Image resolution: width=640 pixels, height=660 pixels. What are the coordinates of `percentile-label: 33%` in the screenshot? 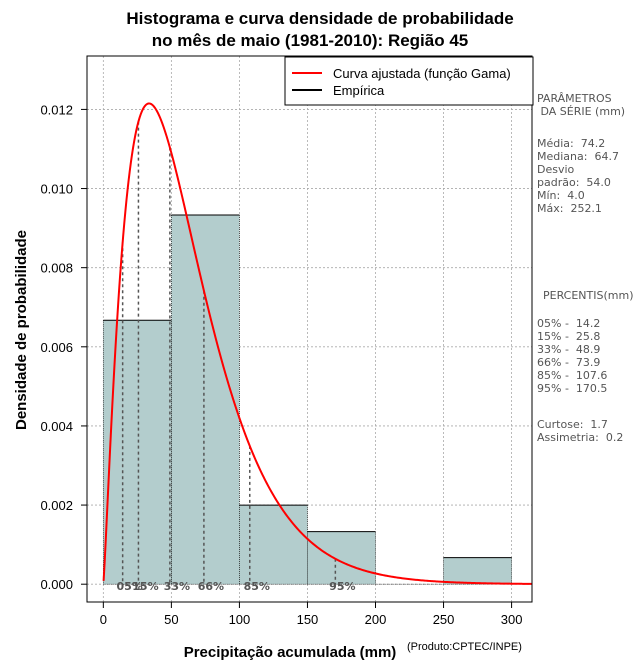 It's located at (177, 586).